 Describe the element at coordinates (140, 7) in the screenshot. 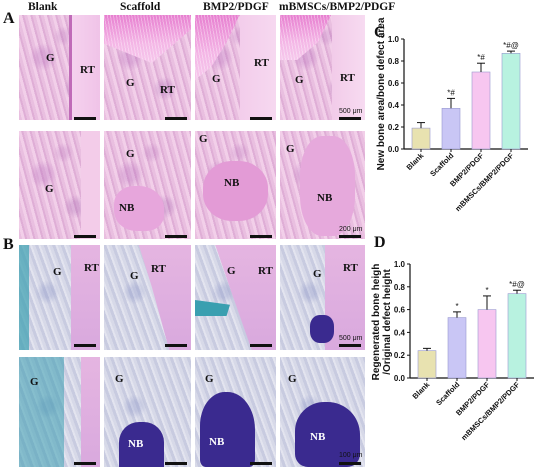

I see `column-header-scaffold: Scaffold` at that location.